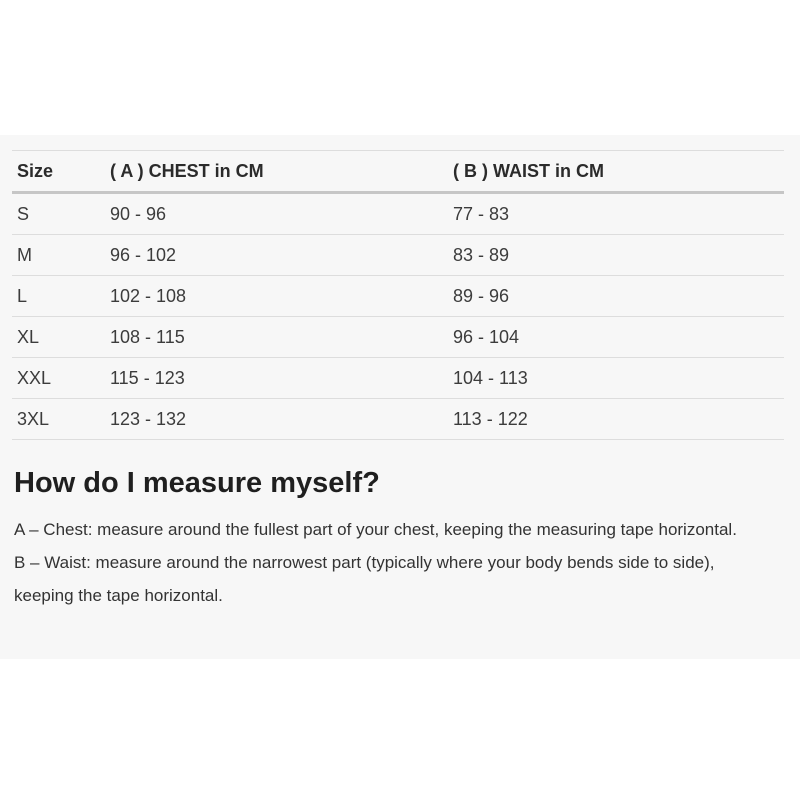 This screenshot has width=800, height=800. I want to click on table-row: L 102 - 108 89 - 96, so click(398, 296).